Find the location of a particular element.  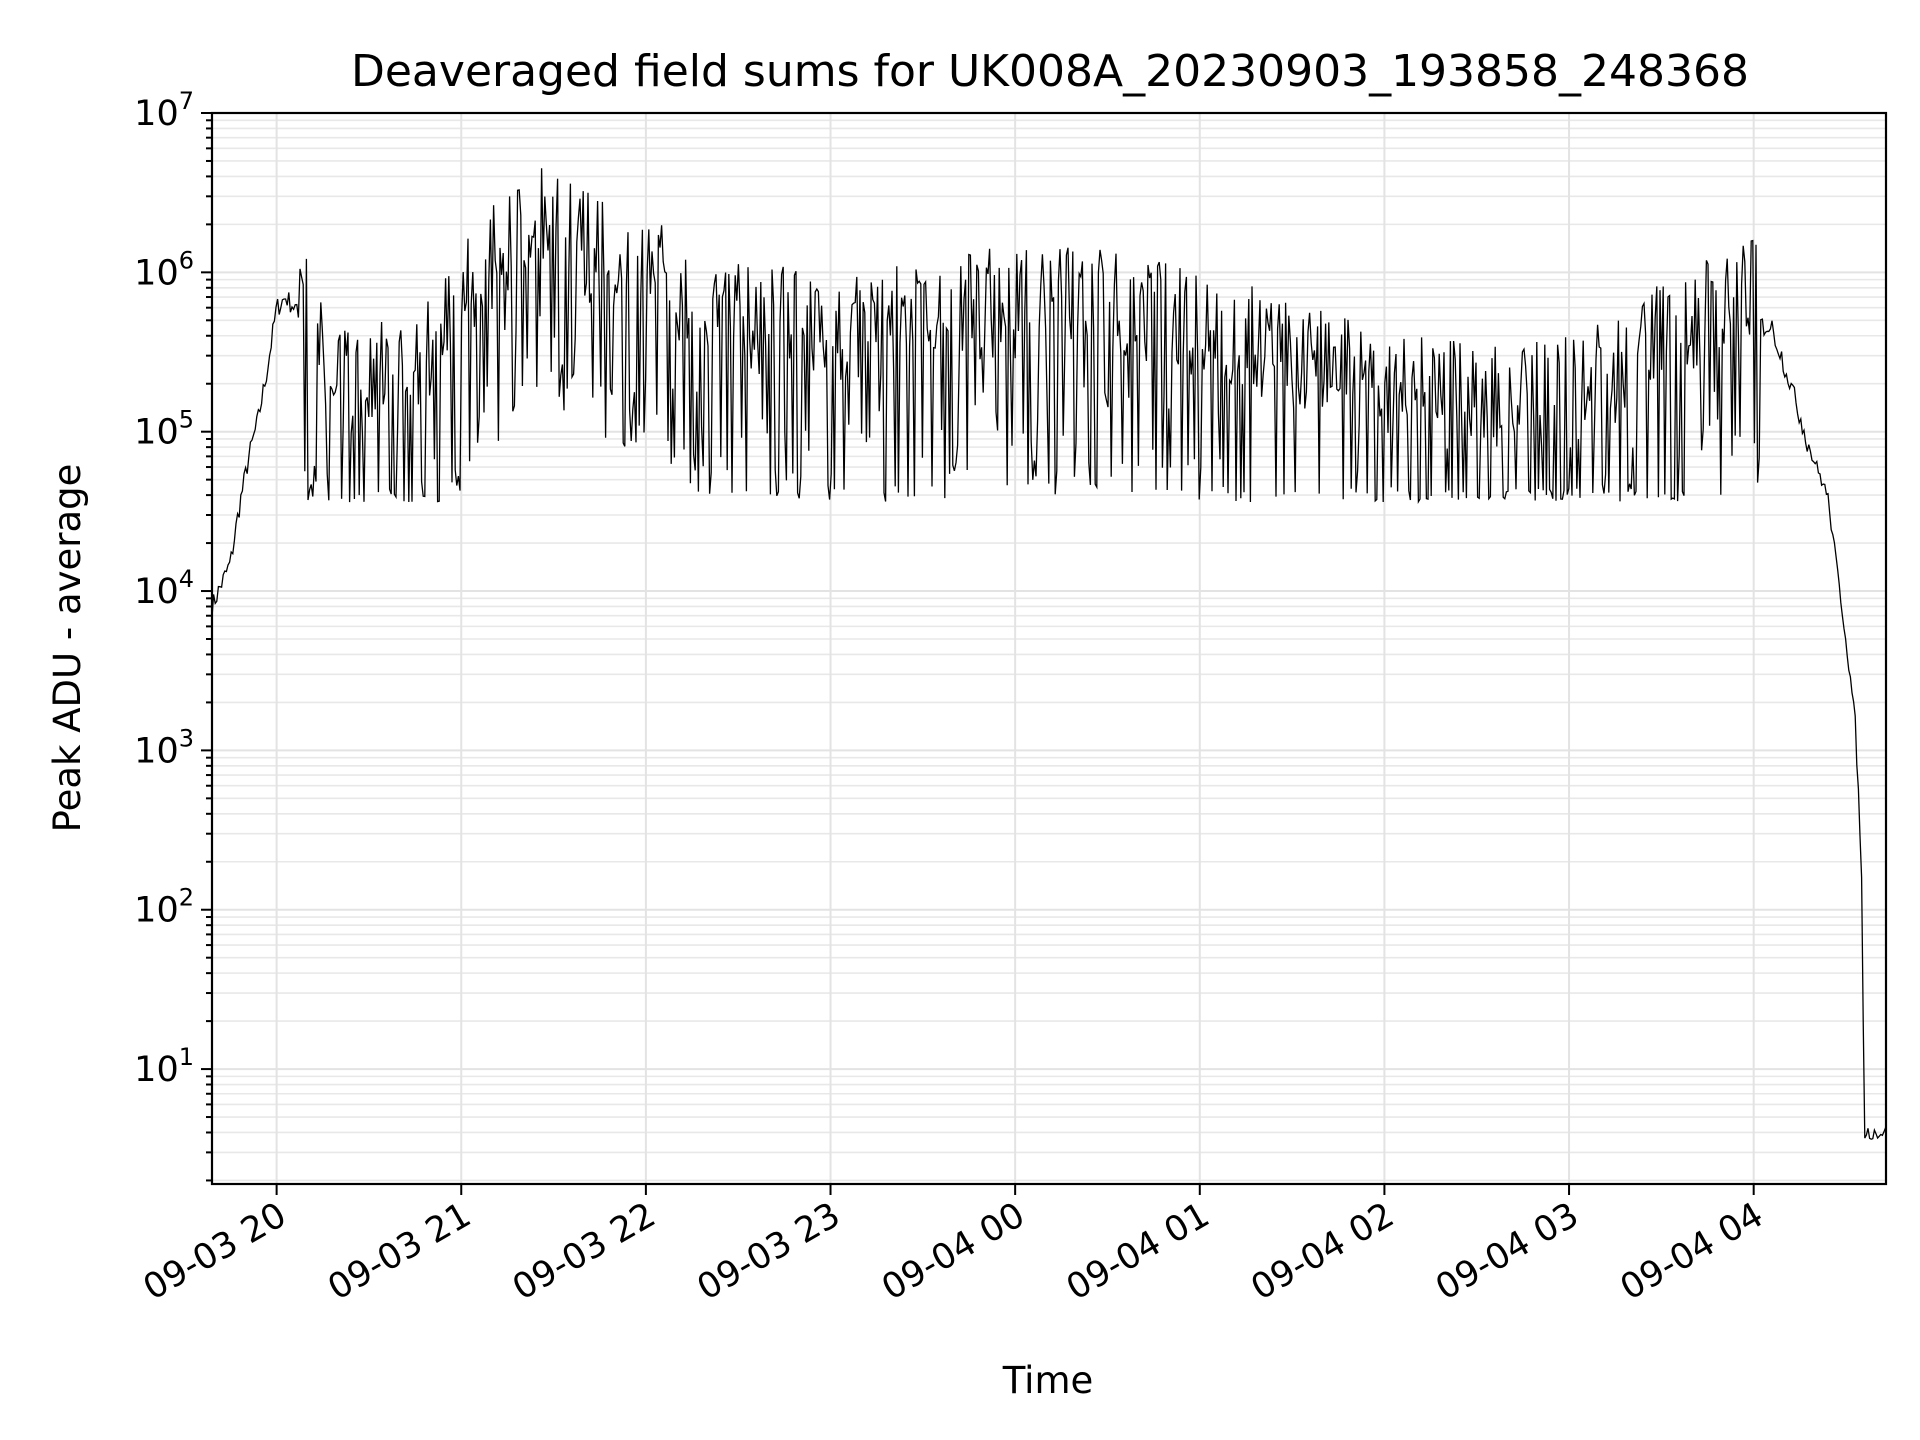

x-axis-label: Time is located at coordinates (1048, 1380).